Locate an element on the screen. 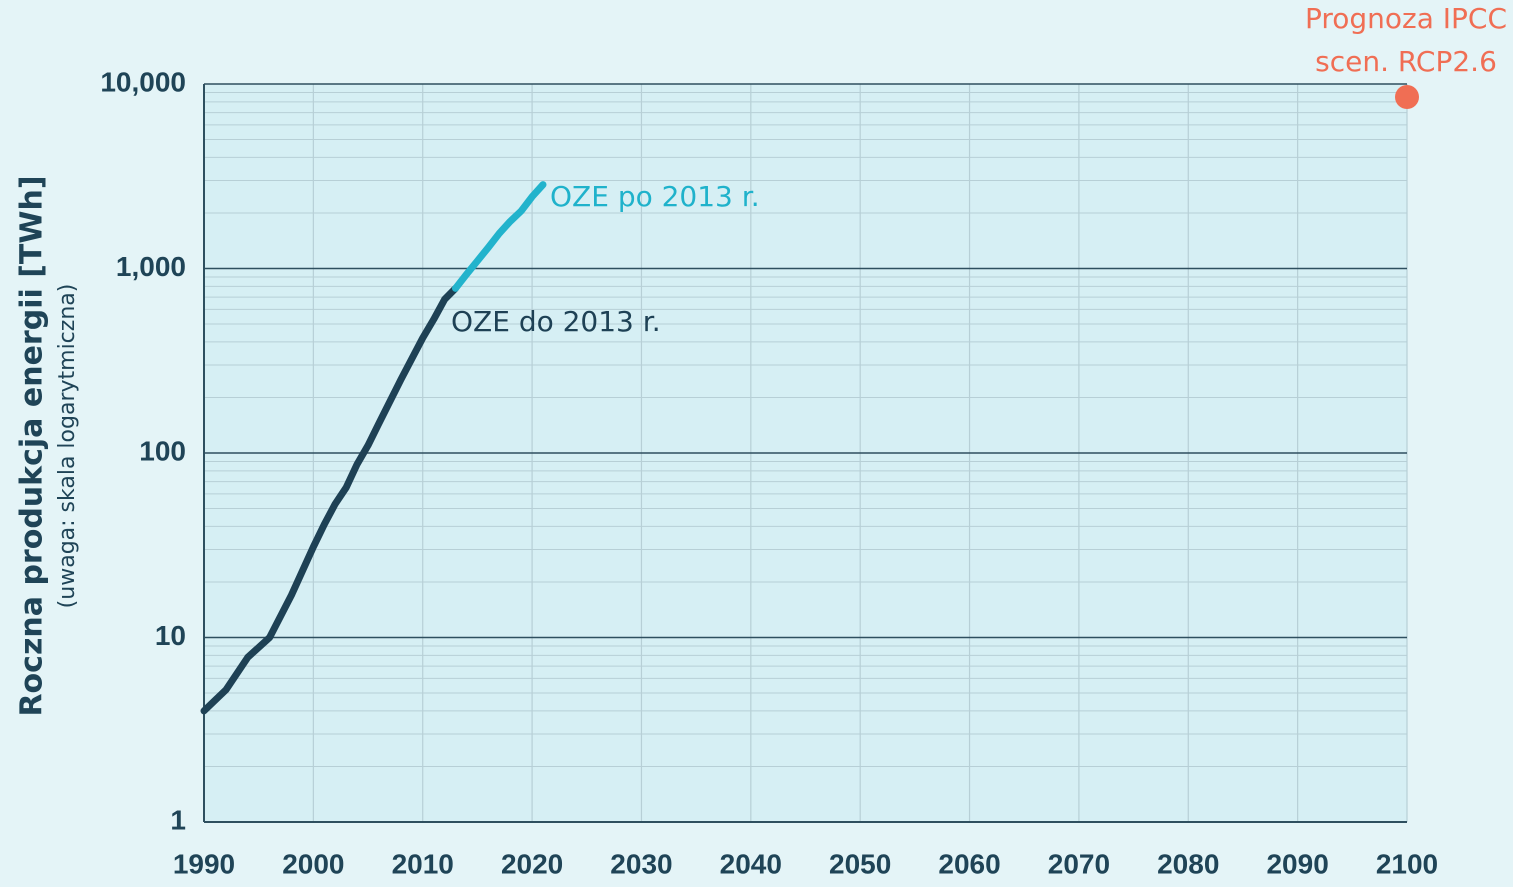  x-tick-label: 2060 is located at coordinates (969, 863).